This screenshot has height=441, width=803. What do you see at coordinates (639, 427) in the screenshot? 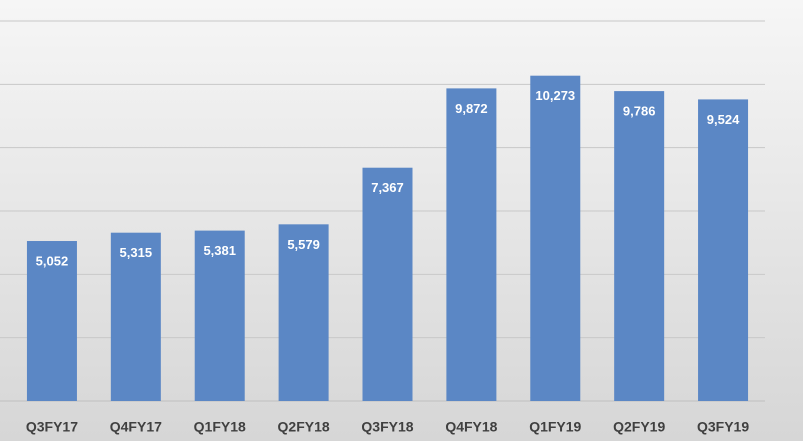
I see `x-tick-label: Q2FY19` at bounding box center [639, 427].